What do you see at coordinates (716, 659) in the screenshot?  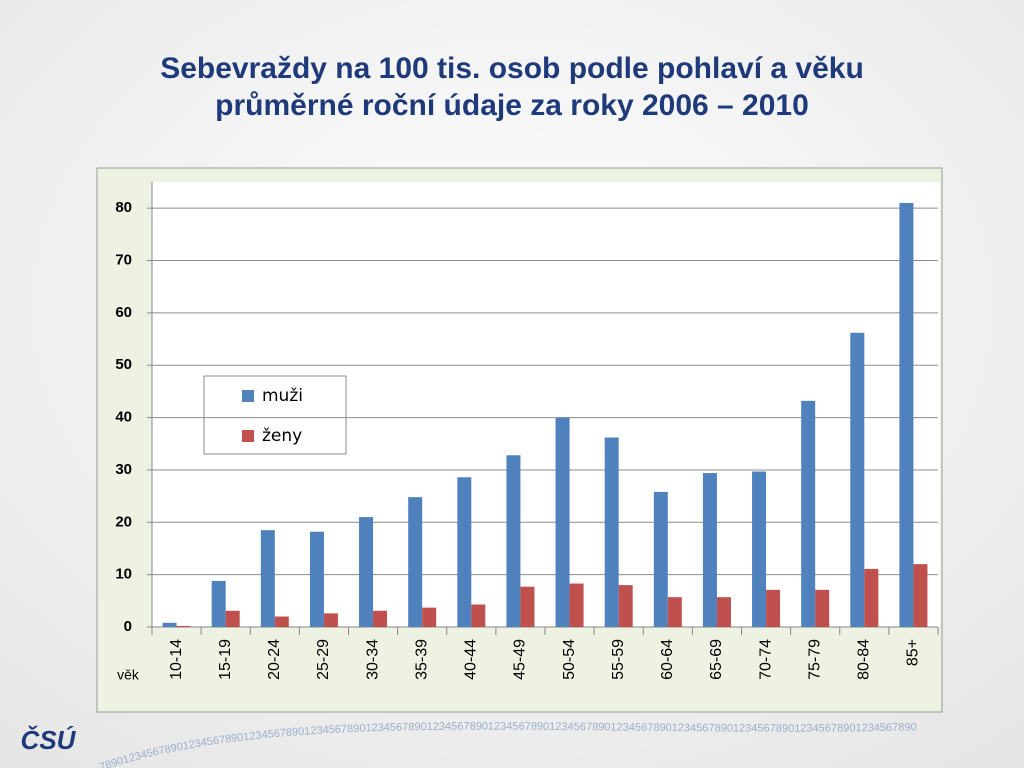 I see `x-tick-label: 65-69` at bounding box center [716, 659].